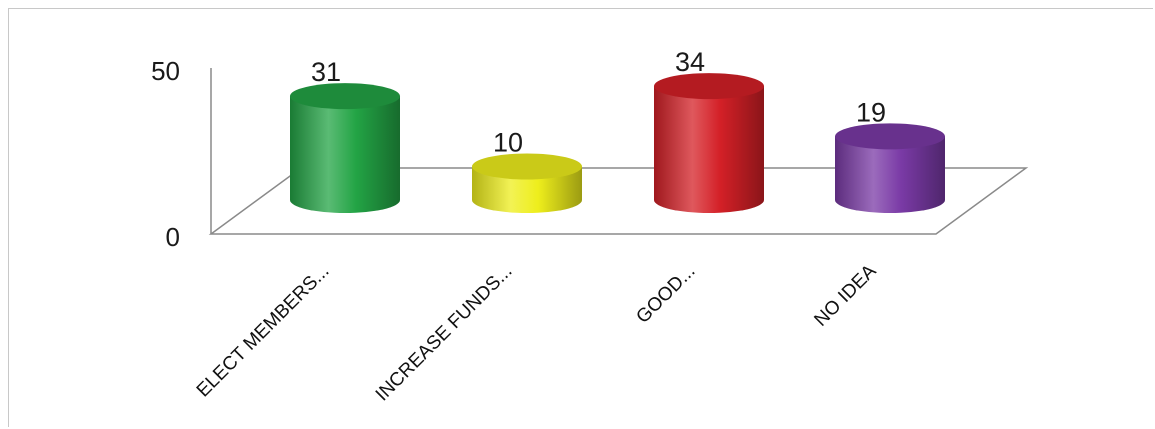 Image resolution: width=1155 pixels, height=429 pixels. I want to click on data-label: 10, so click(508, 143).